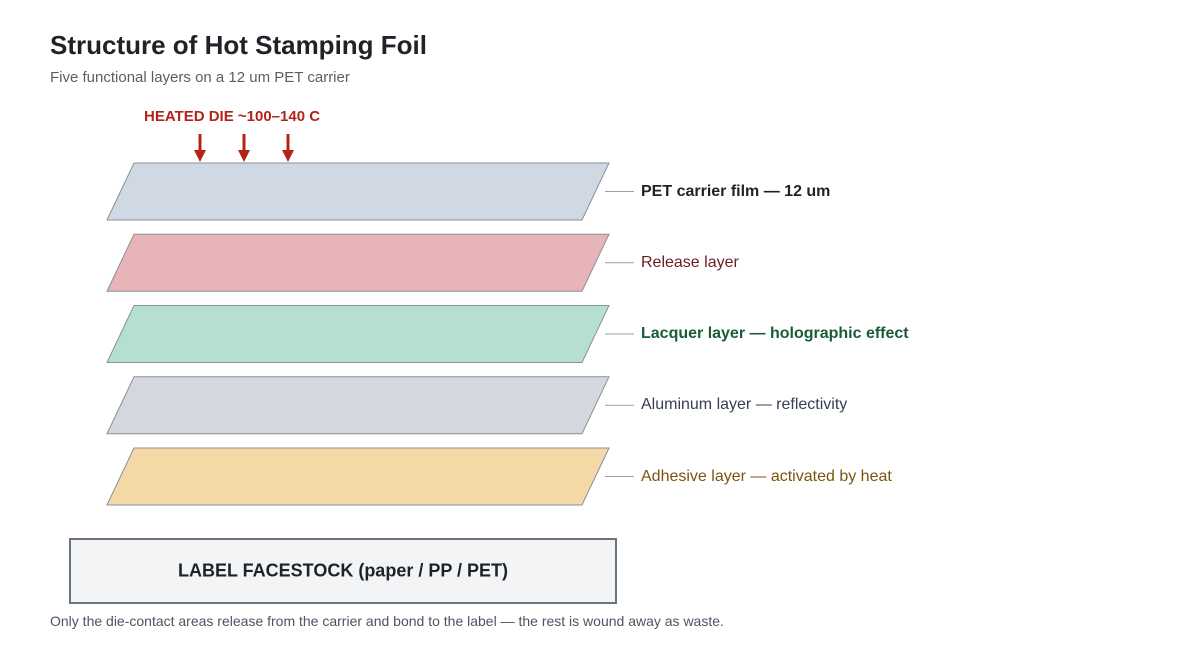 This screenshot has width=1200, height=650. What do you see at coordinates (358, 191) in the screenshot?
I see `layer-pet-carrier` at bounding box center [358, 191].